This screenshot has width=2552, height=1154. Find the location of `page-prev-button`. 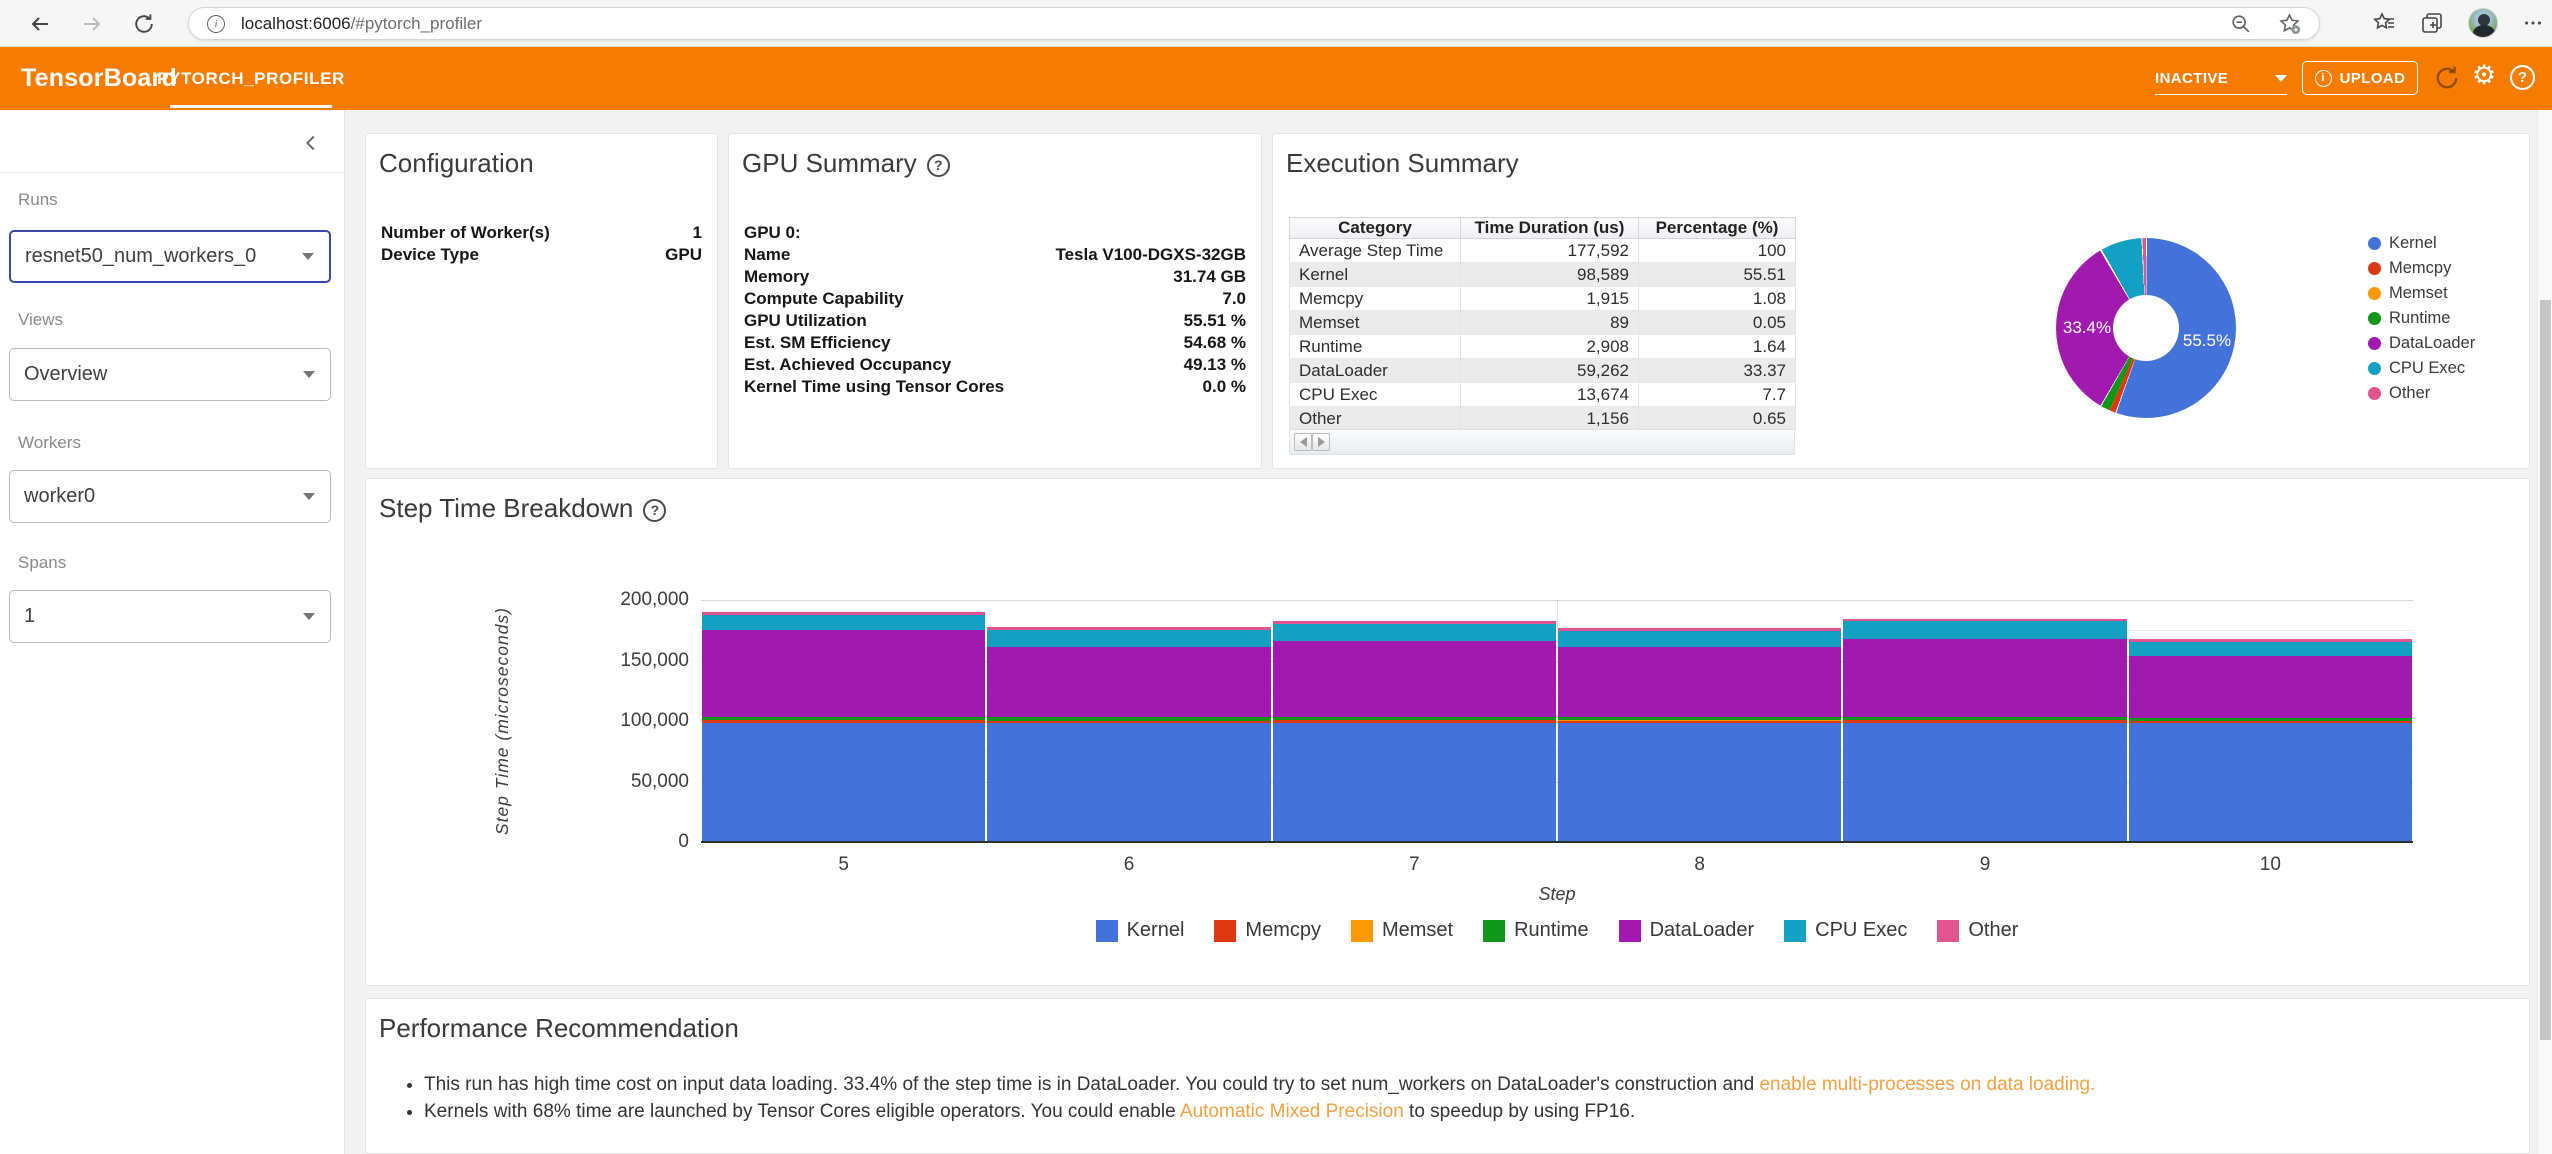

page-prev-button is located at coordinates (1303, 442).